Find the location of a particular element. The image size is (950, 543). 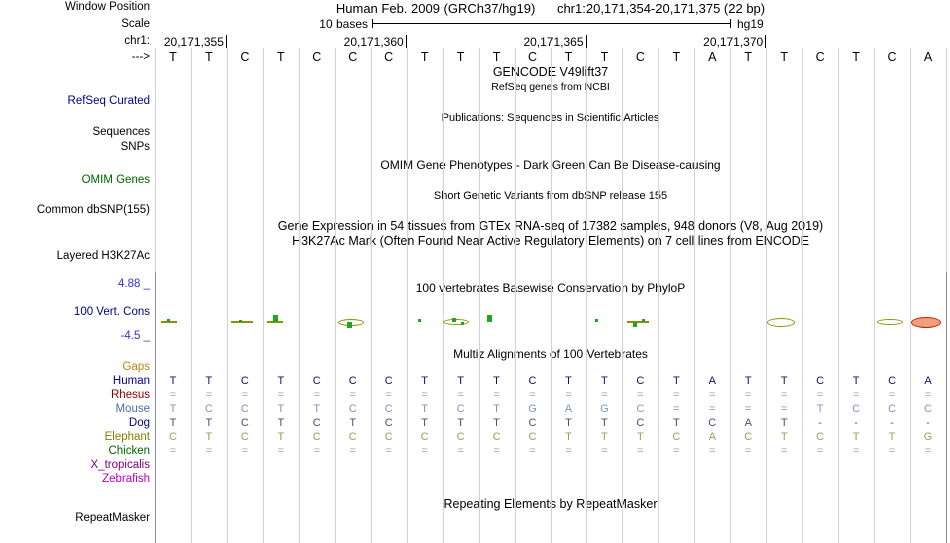

base-letter: A is located at coordinates (928, 57).